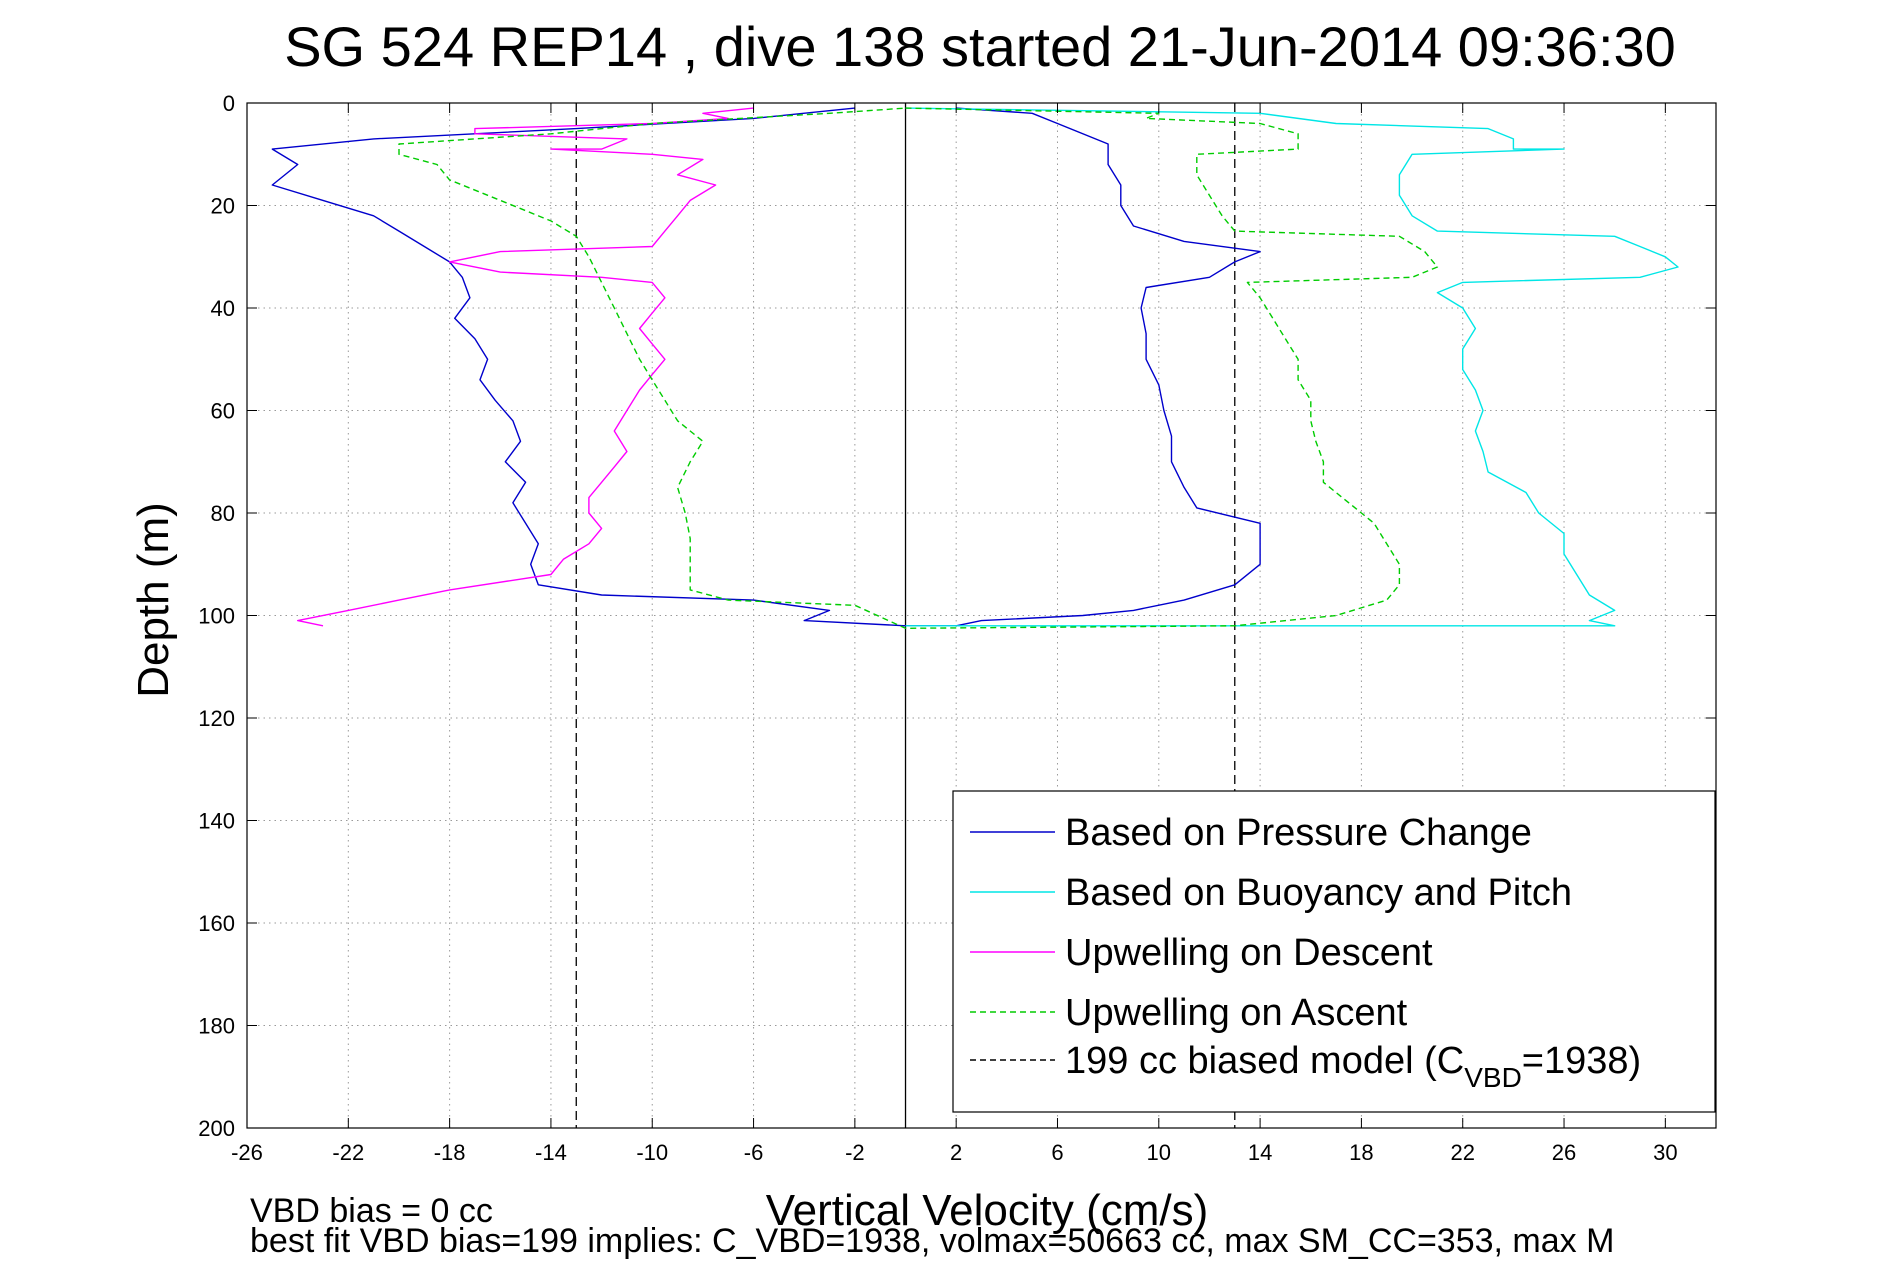  Describe the element at coordinates (1353, 1066) in the screenshot. I see `legend-label: 199 cc biased model (CVBD=1938)` at that location.